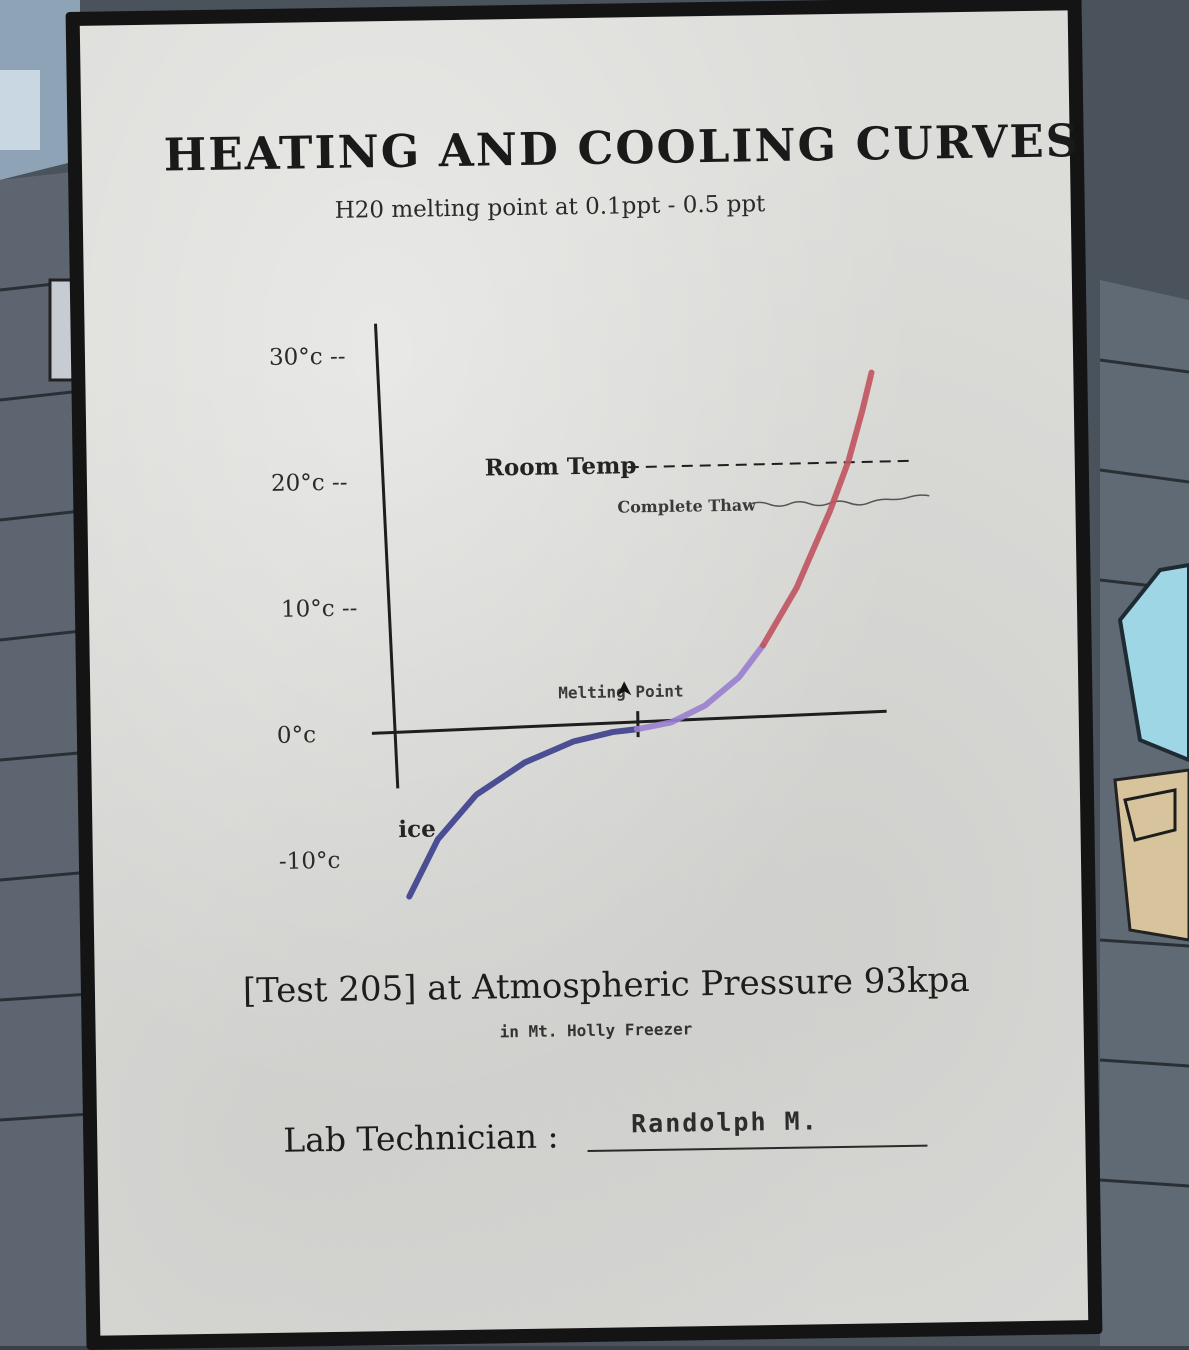 The image size is (1189, 1350). What do you see at coordinates (523, 812) in the screenshot?
I see `curve-segment-cold` at bounding box center [523, 812].